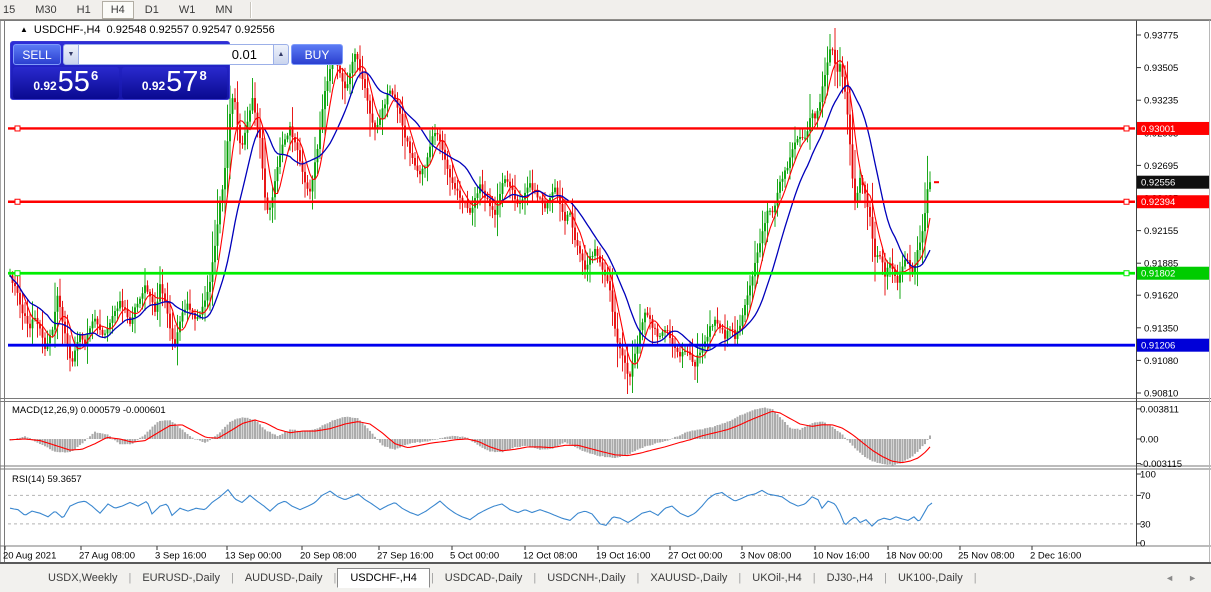  What do you see at coordinates (153, 86) in the screenshot?
I see `buy-price-prefix: 0.92` at bounding box center [153, 86].